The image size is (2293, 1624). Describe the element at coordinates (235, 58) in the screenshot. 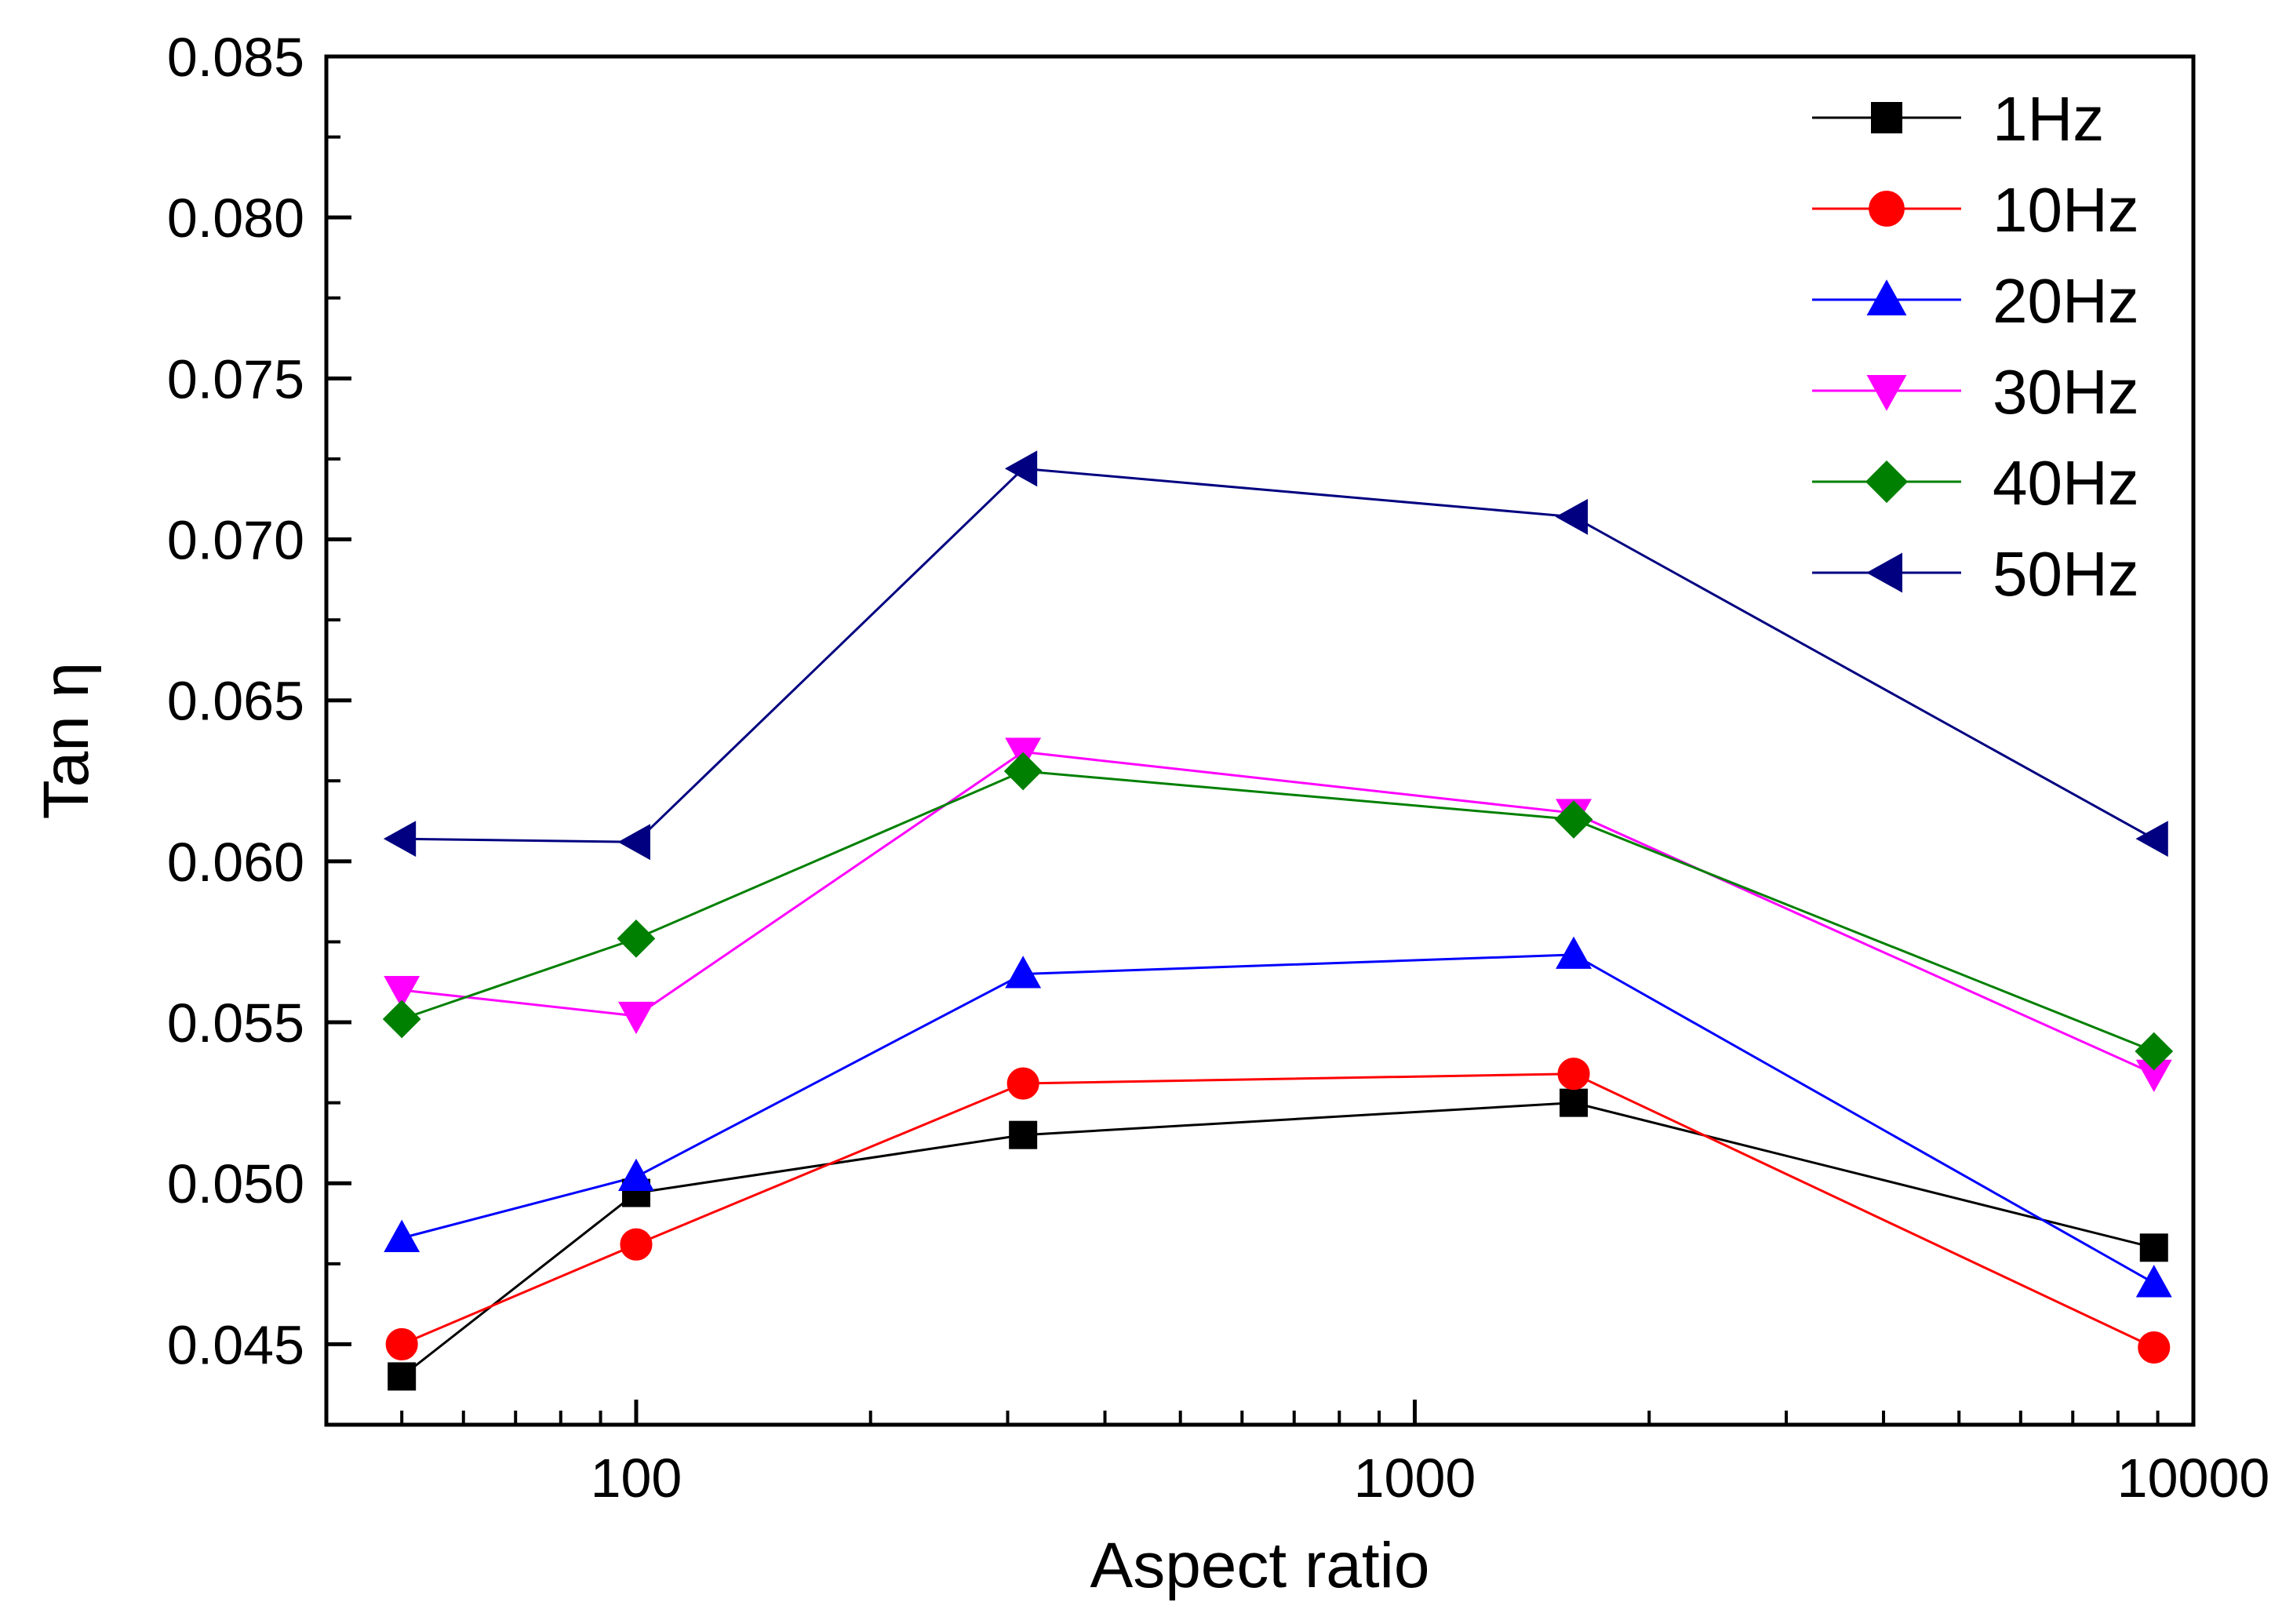

I see `y-tick-label: 0.085` at that location.